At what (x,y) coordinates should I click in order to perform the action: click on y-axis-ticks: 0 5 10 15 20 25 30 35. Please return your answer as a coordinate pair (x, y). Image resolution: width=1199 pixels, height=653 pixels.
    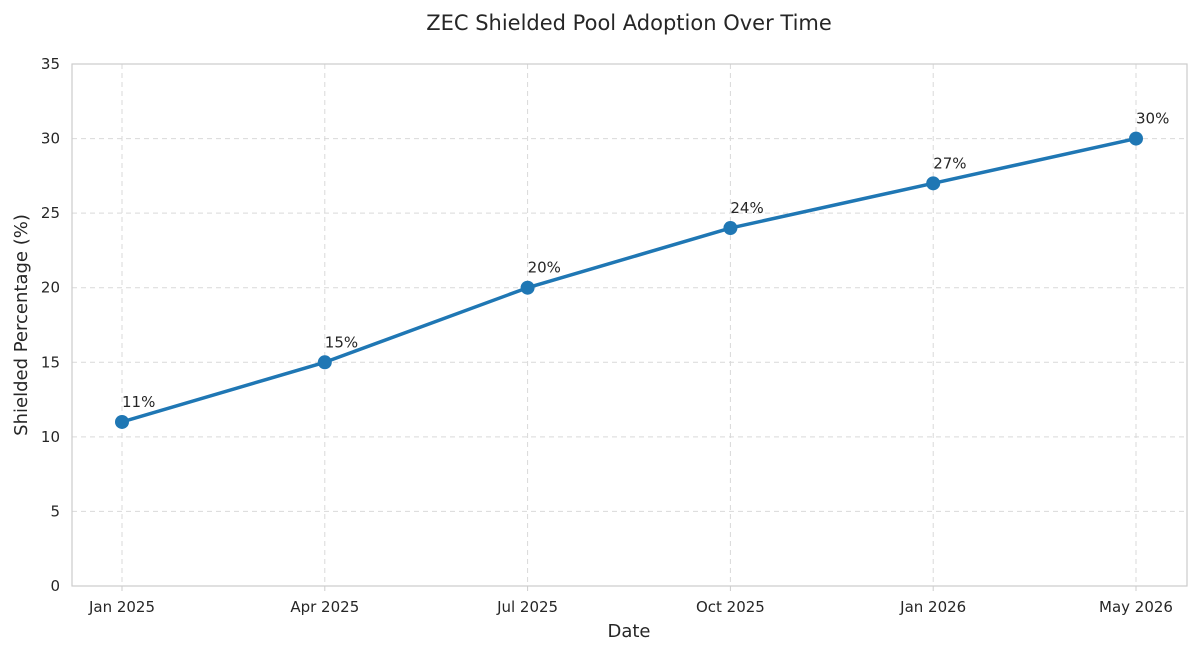
    Looking at the image, I should click on (50, 325).